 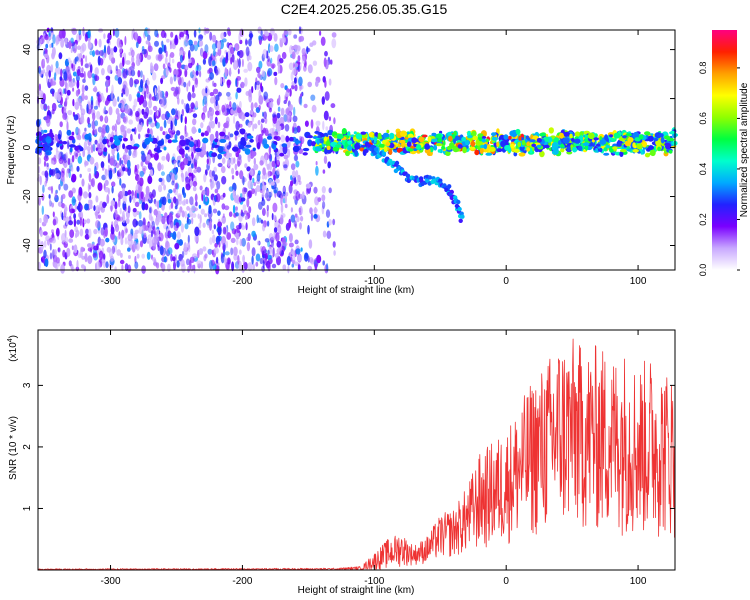 What do you see at coordinates (27, 385) in the screenshot?
I see `y-tick-label: 3` at bounding box center [27, 385].